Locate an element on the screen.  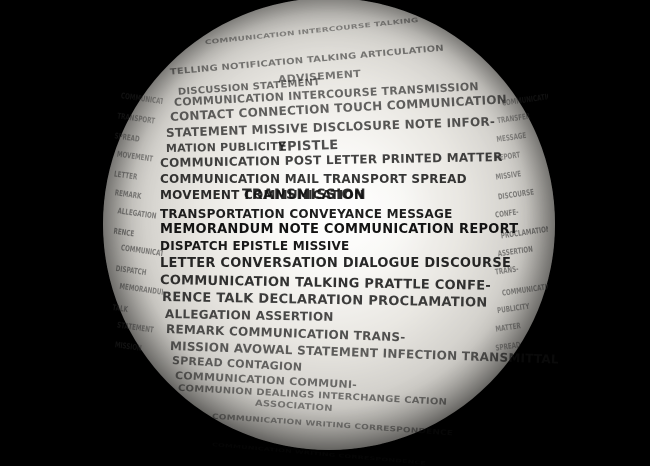
word-line: TRANSPORTATION CONVEYANCE MESSAGE is located at coordinates (306, 214).